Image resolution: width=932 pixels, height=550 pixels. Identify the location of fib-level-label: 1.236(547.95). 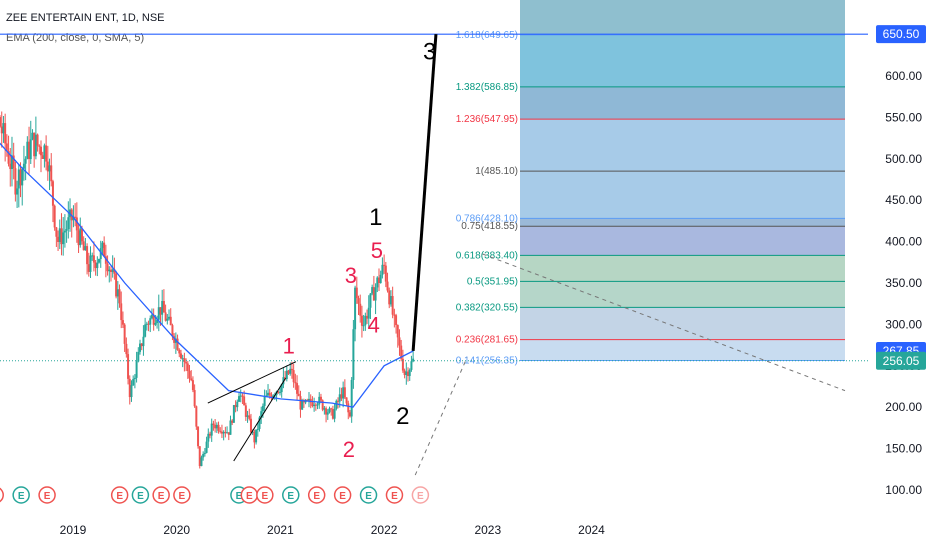
(487, 119).